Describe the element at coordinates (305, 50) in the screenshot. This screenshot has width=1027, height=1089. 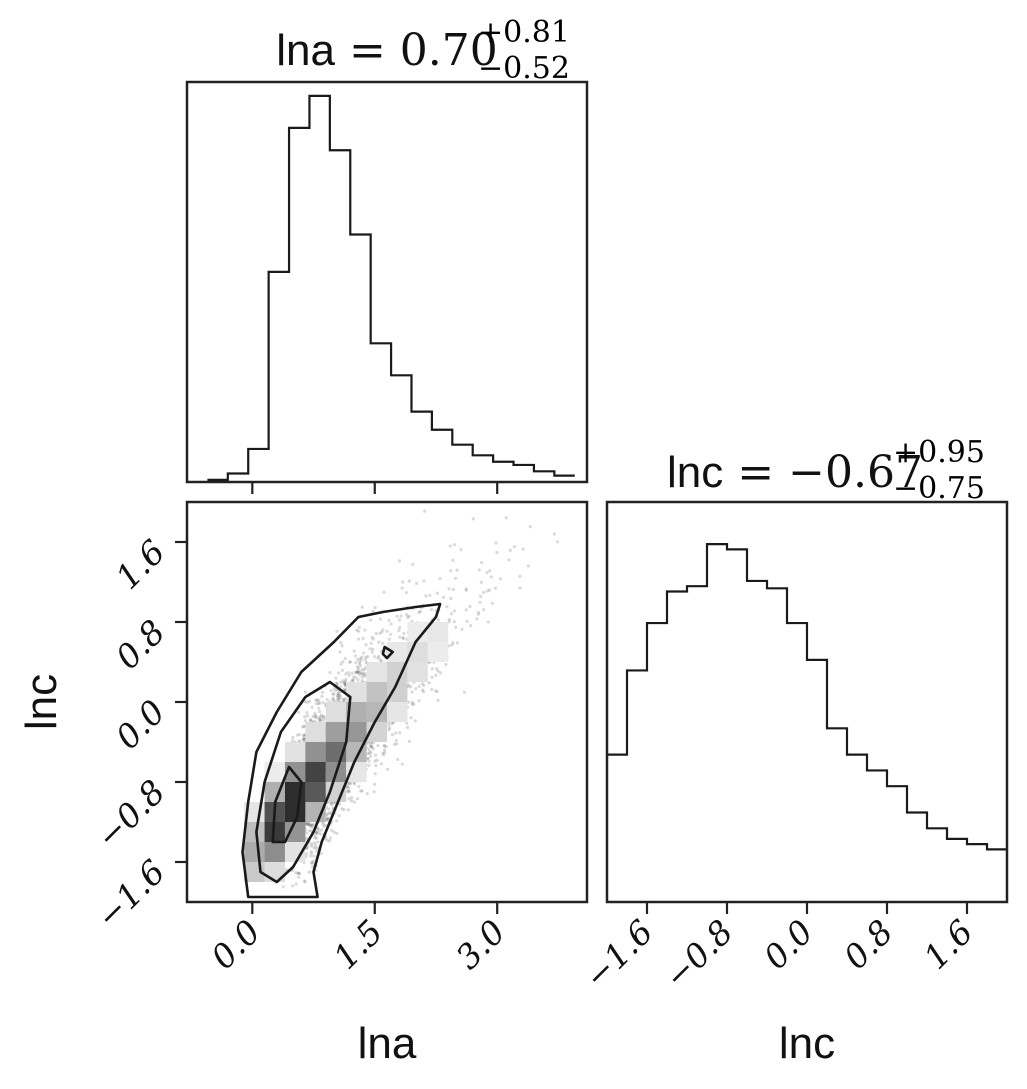
I see `lna-title-param: lna` at that location.